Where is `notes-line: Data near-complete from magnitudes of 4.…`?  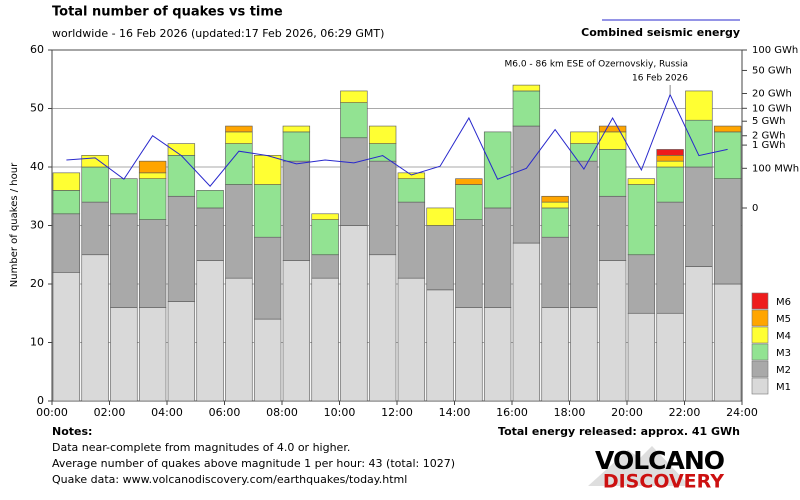 notes-line: Data near-complete from magnitudes of 4.… is located at coordinates (201, 447).